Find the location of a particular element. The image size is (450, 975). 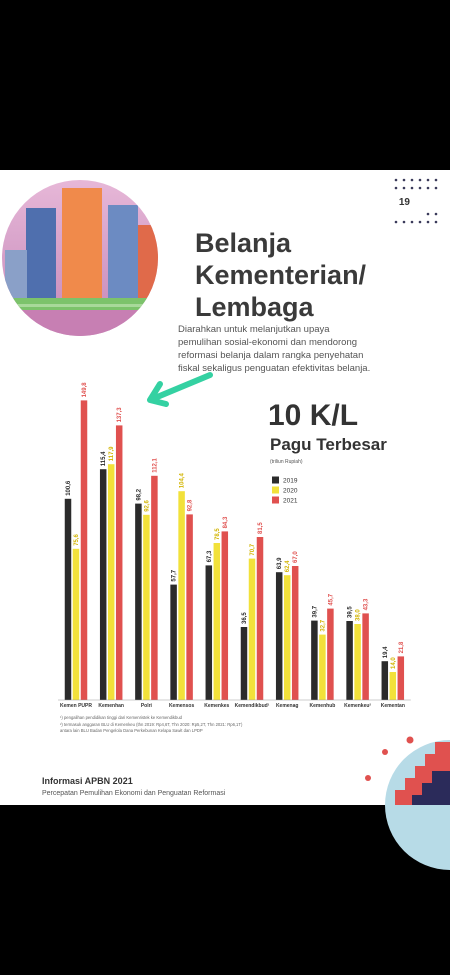

value-label: 70,7 is located at coordinates (253, 549).